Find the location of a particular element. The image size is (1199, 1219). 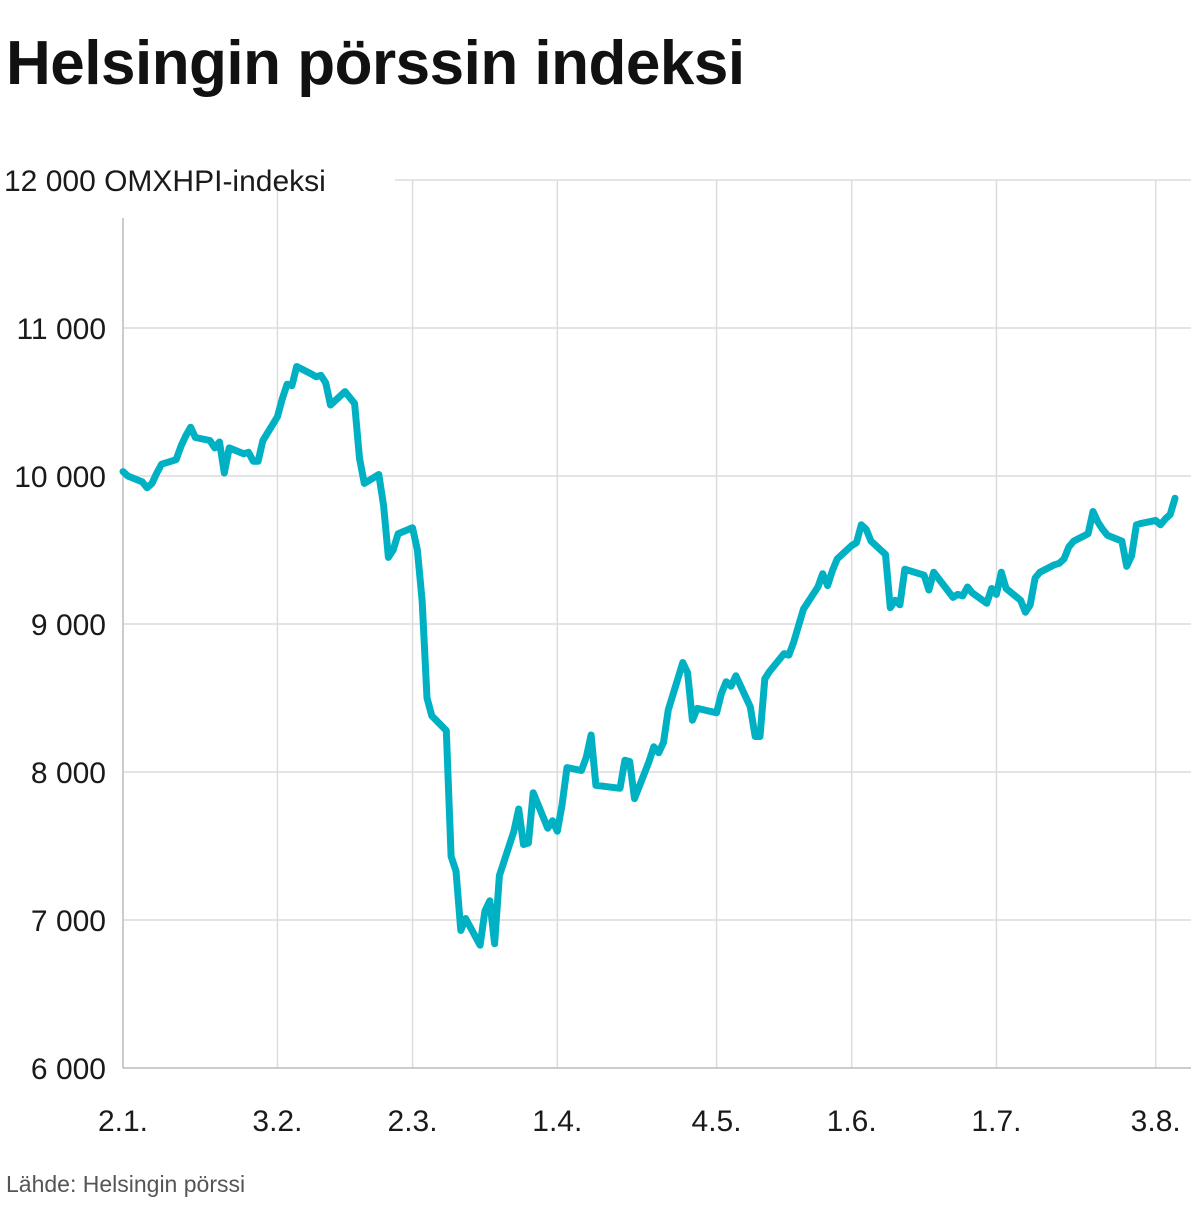

x-tick-label: 1.4. is located at coordinates (557, 1121).